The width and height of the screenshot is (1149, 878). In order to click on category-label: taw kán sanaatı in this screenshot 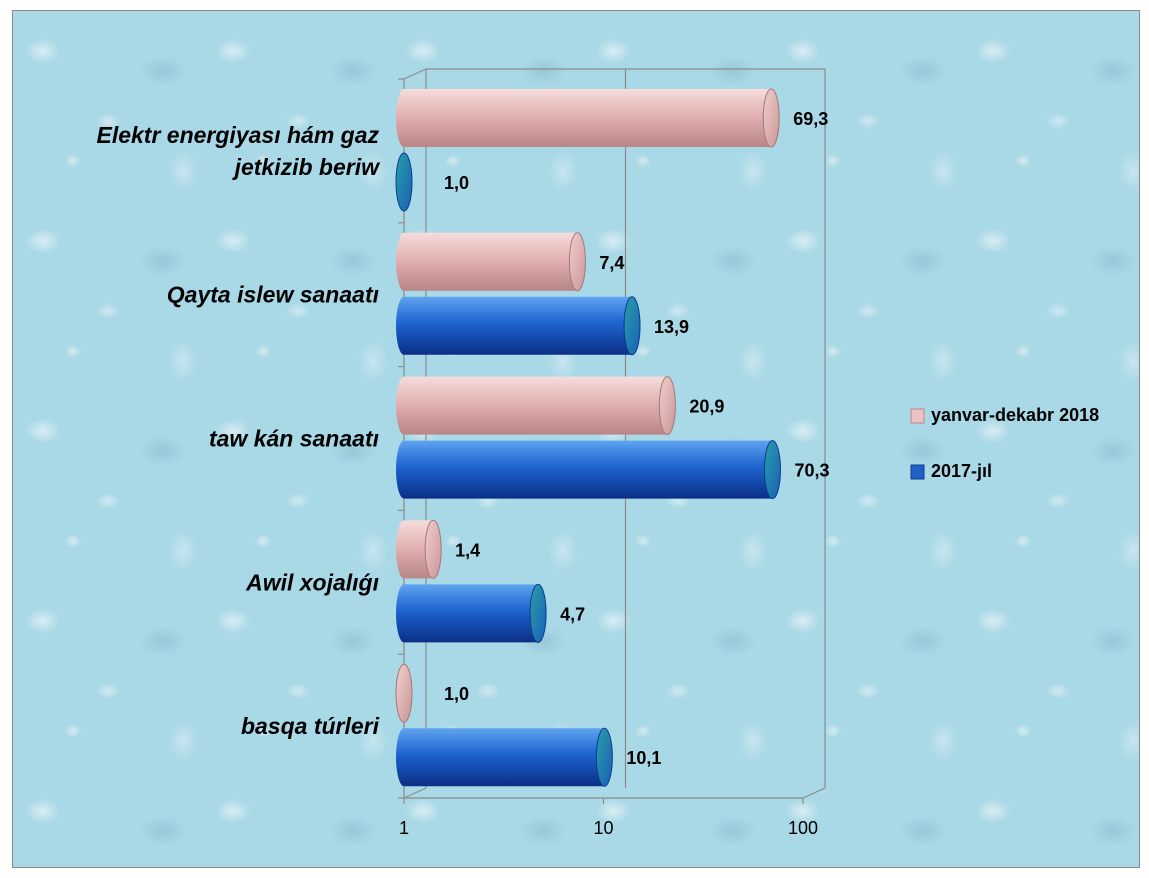, I will do `click(294, 439)`.